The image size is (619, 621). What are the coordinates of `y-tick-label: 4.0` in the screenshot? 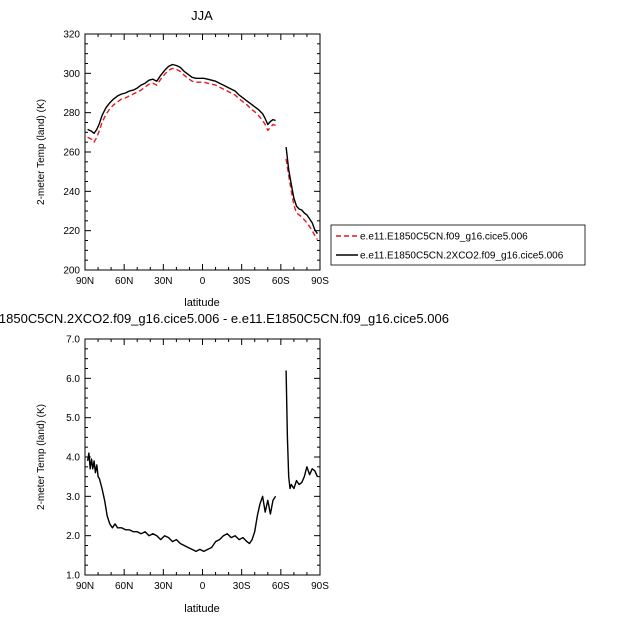 It's located at (73, 458).